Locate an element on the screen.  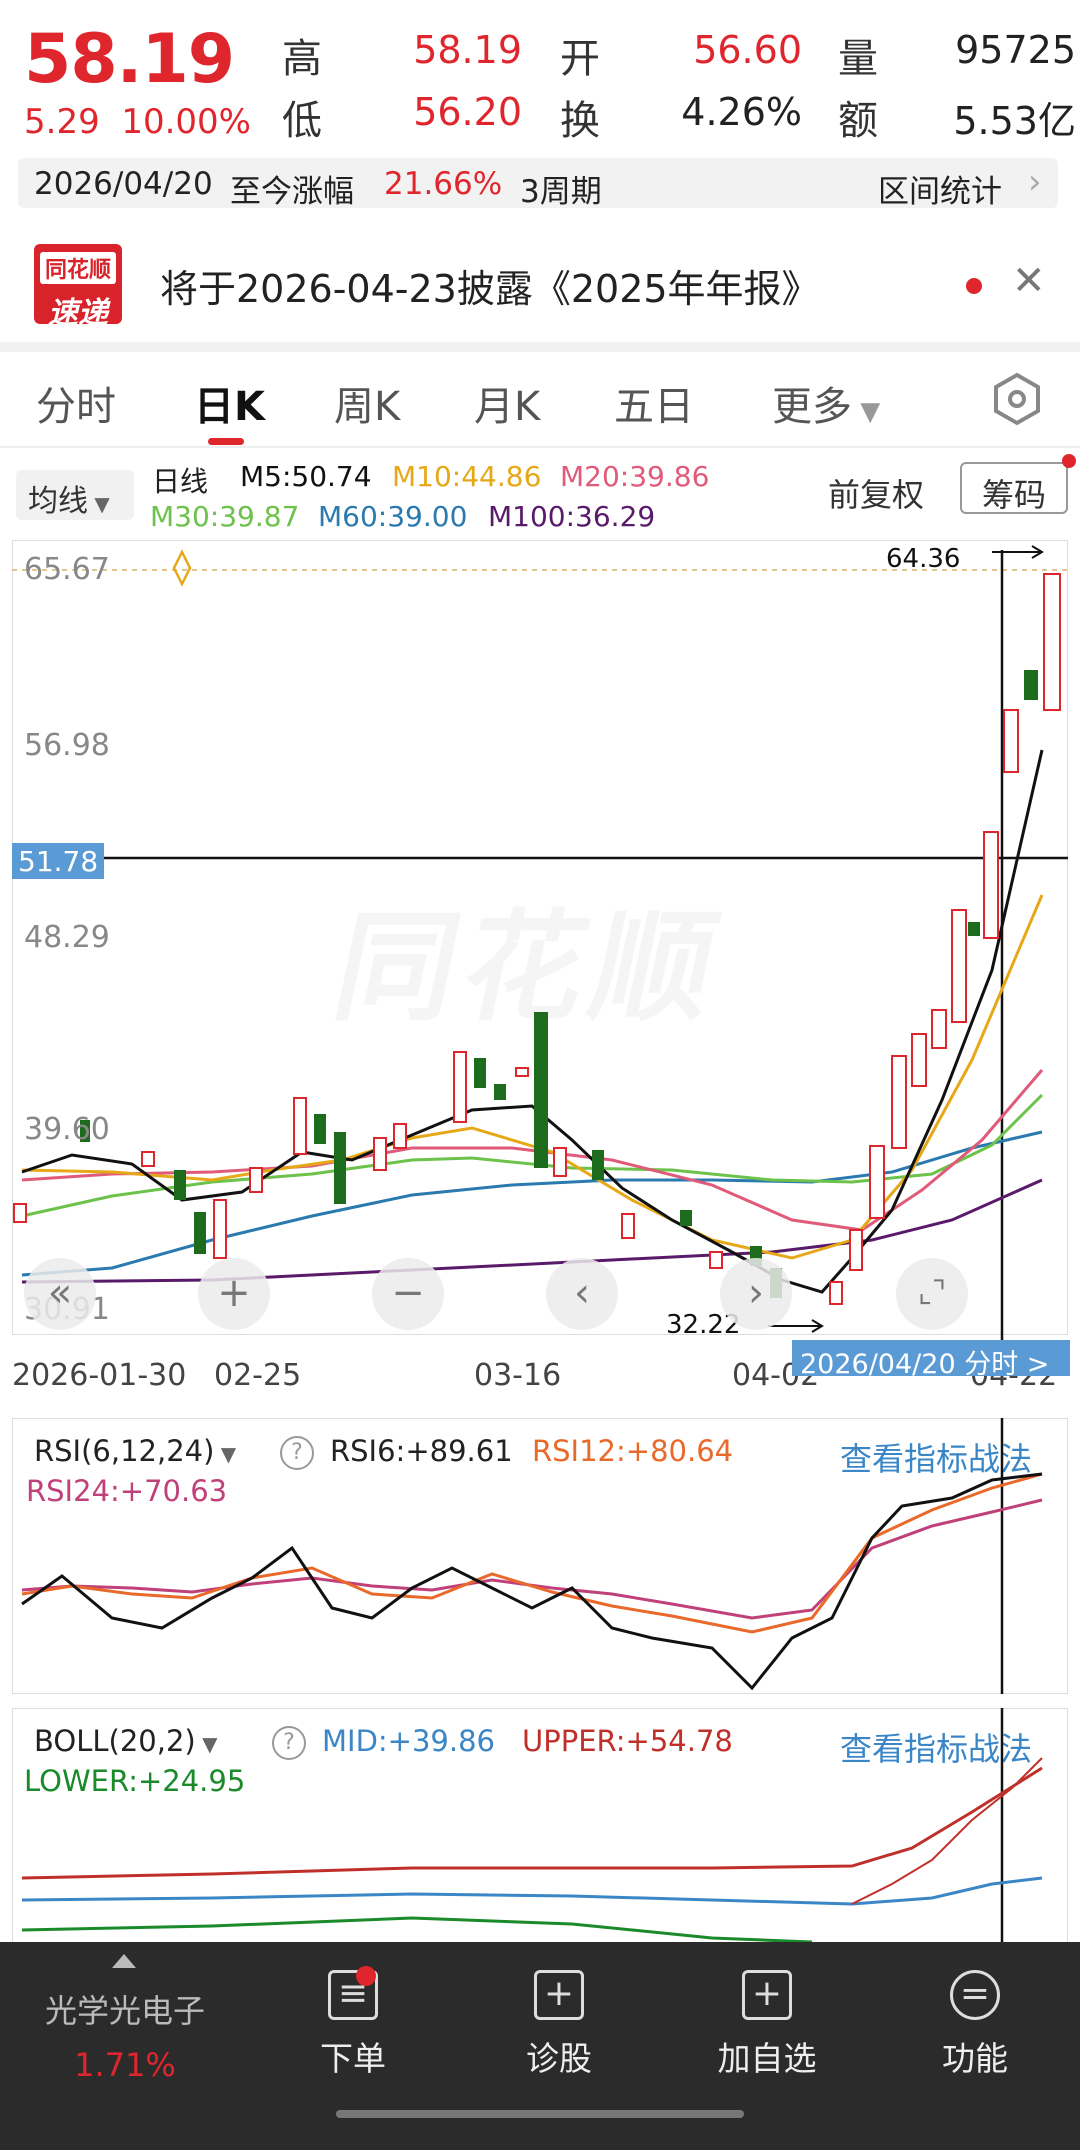
boll-chart is located at coordinates (532, 1825).